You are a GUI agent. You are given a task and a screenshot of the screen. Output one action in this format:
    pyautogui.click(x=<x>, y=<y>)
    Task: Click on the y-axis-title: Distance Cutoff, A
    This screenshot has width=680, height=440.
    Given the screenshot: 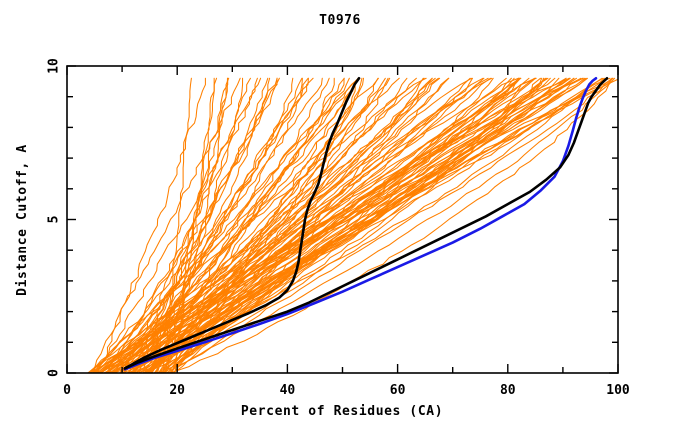 What is the action you would take?
    pyautogui.click(x=22, y=220)
    